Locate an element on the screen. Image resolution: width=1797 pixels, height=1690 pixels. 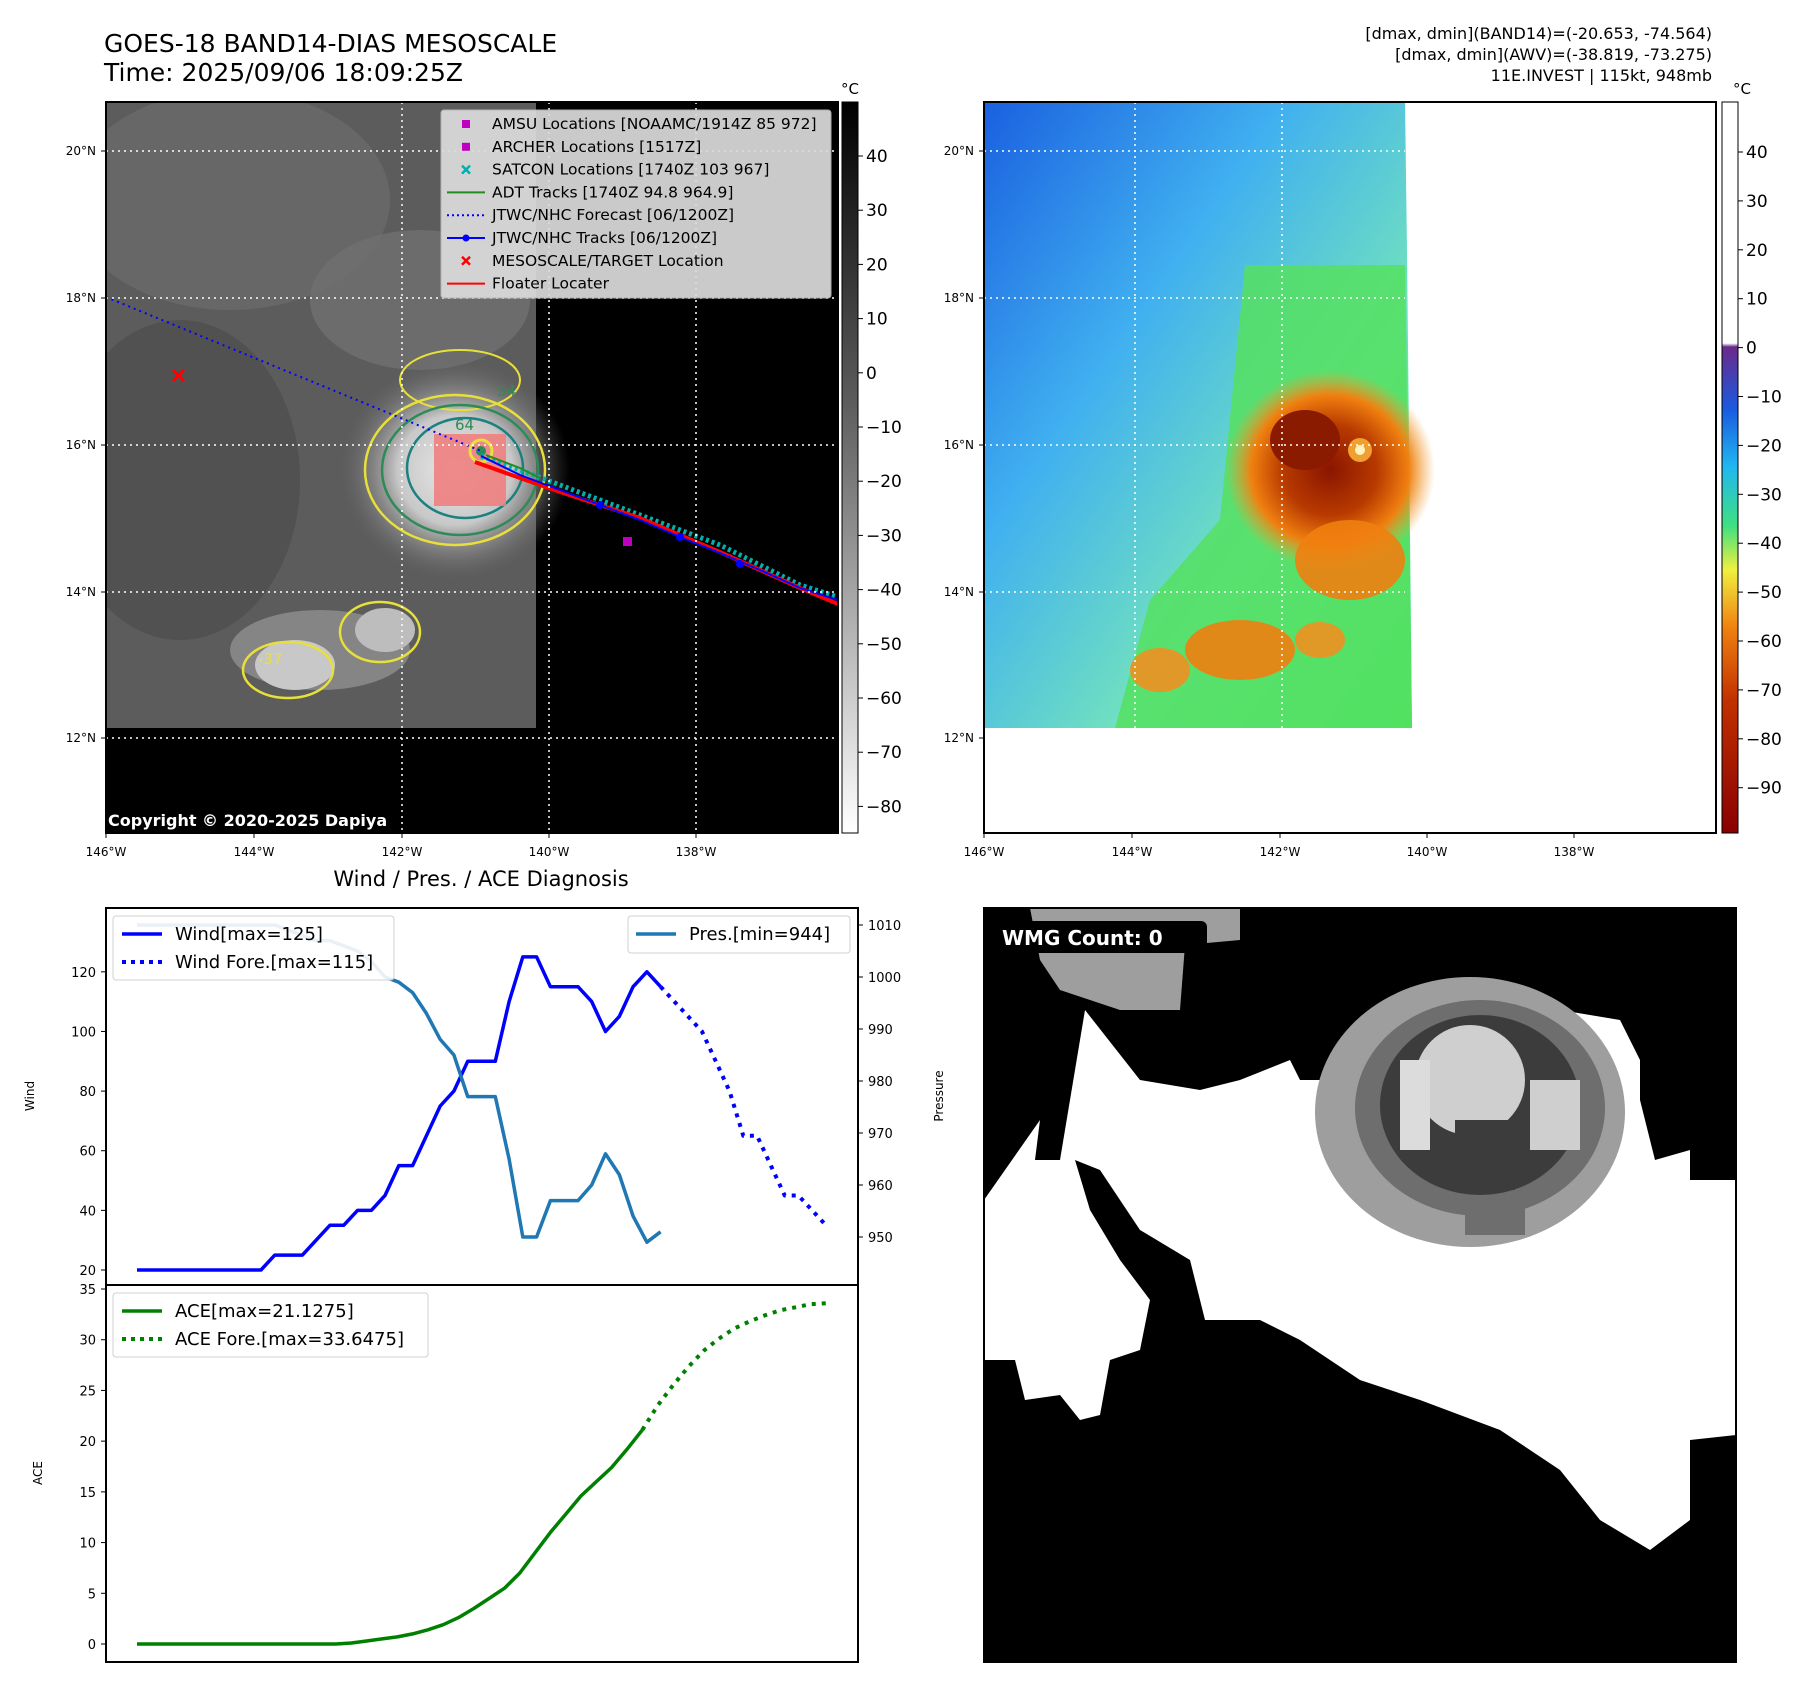
pressure-axis-label: Pressure is located at coordinates (939, 1095).